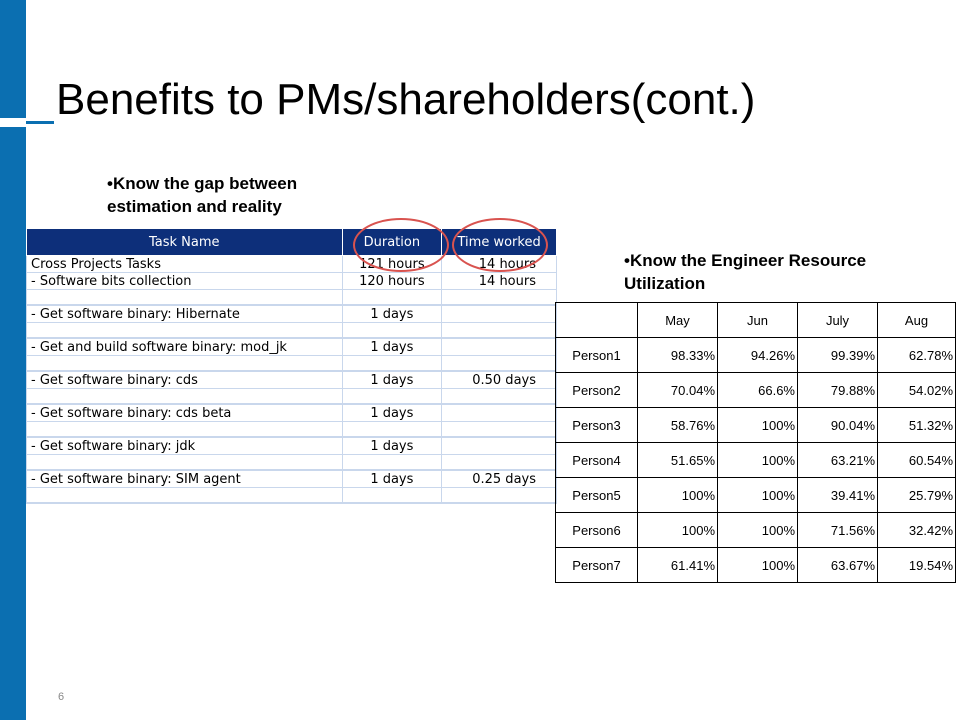 The height and width of the screenshot is (720, 960). What do you see at coordinates (677, 320) in the screenshot?
I see `column-header-may: May` at bounding box center [677, 320].